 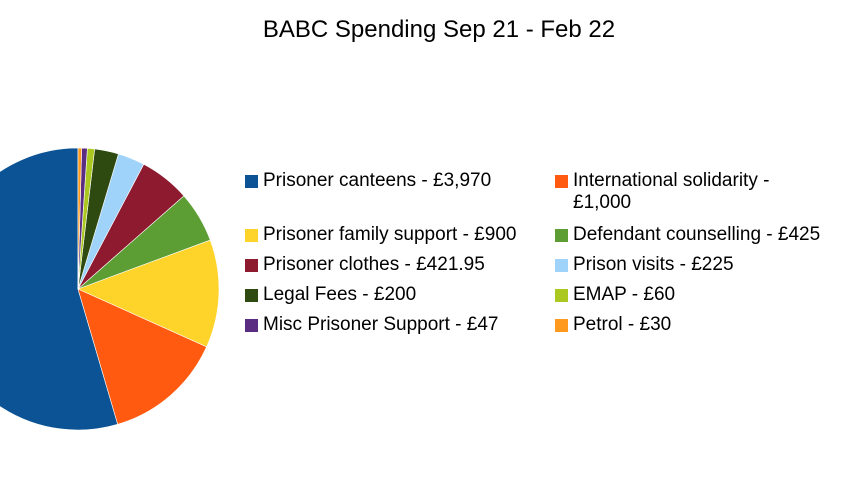 What do you see at coordinates (671, 191) in the screenshot?
I see `legend-label-1: International solidarity - £1,000` at bounding box center [671, 191].